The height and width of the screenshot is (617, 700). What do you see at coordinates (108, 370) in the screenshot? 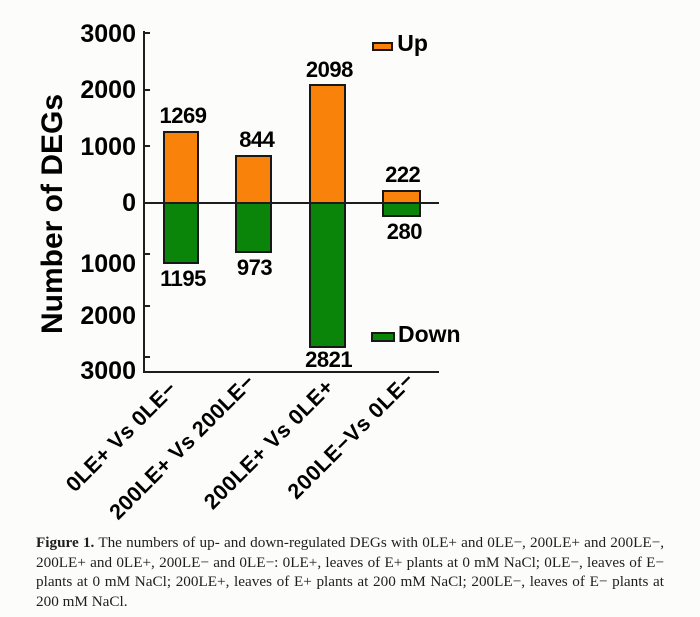
I see `y-tick-label--3000: 3000` at bounding box center [108, 370].